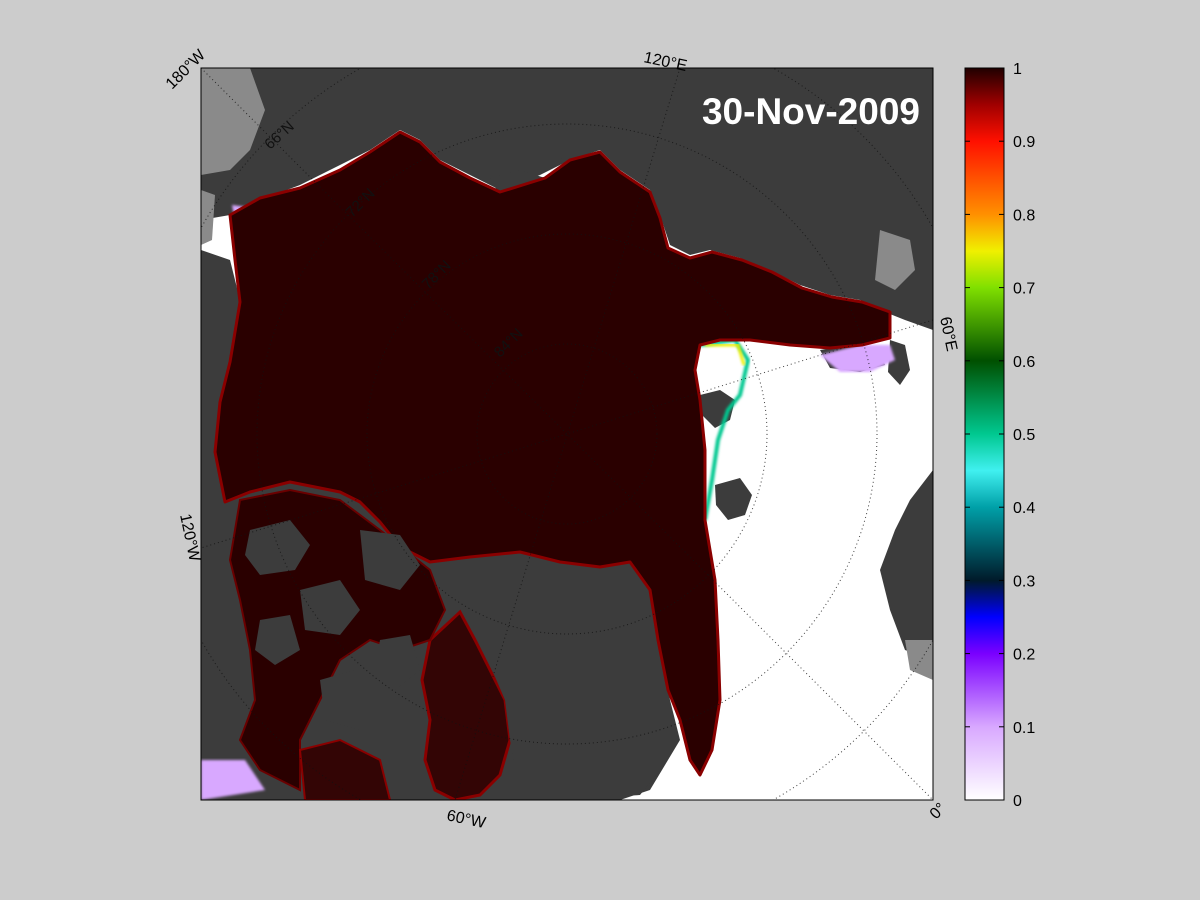  Describe the element at coordinates (948, 334) in the screenshot. I see `lon-label-60e: 60°E` at that location.